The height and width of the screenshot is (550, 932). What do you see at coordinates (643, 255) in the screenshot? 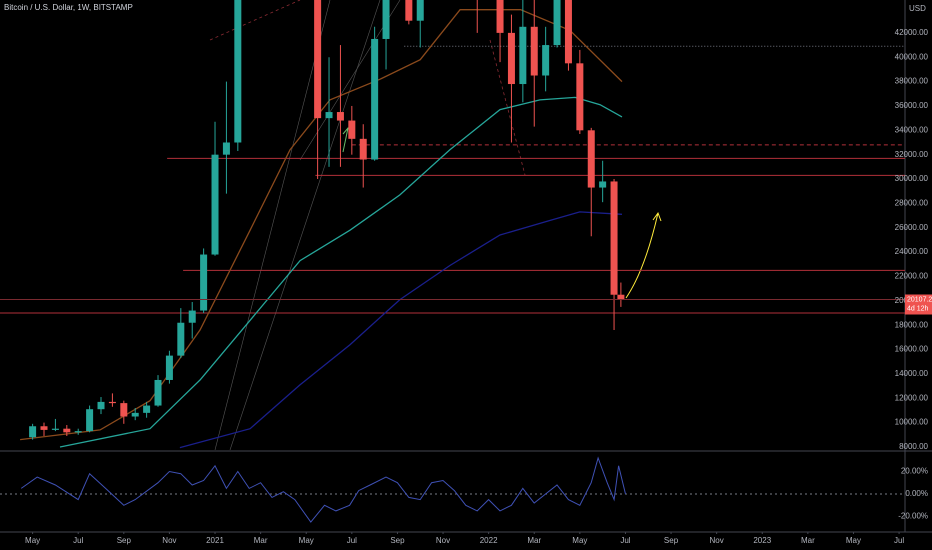
I see `projection-arrow` at bounding box center [643, 255].